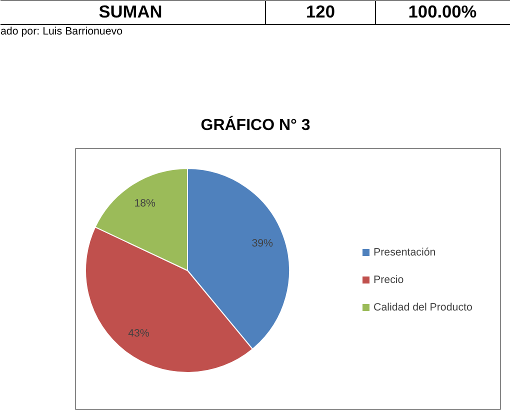 This screenshot has height=410, width=510. I want to click on text: 100.00%, so click(442, 12).